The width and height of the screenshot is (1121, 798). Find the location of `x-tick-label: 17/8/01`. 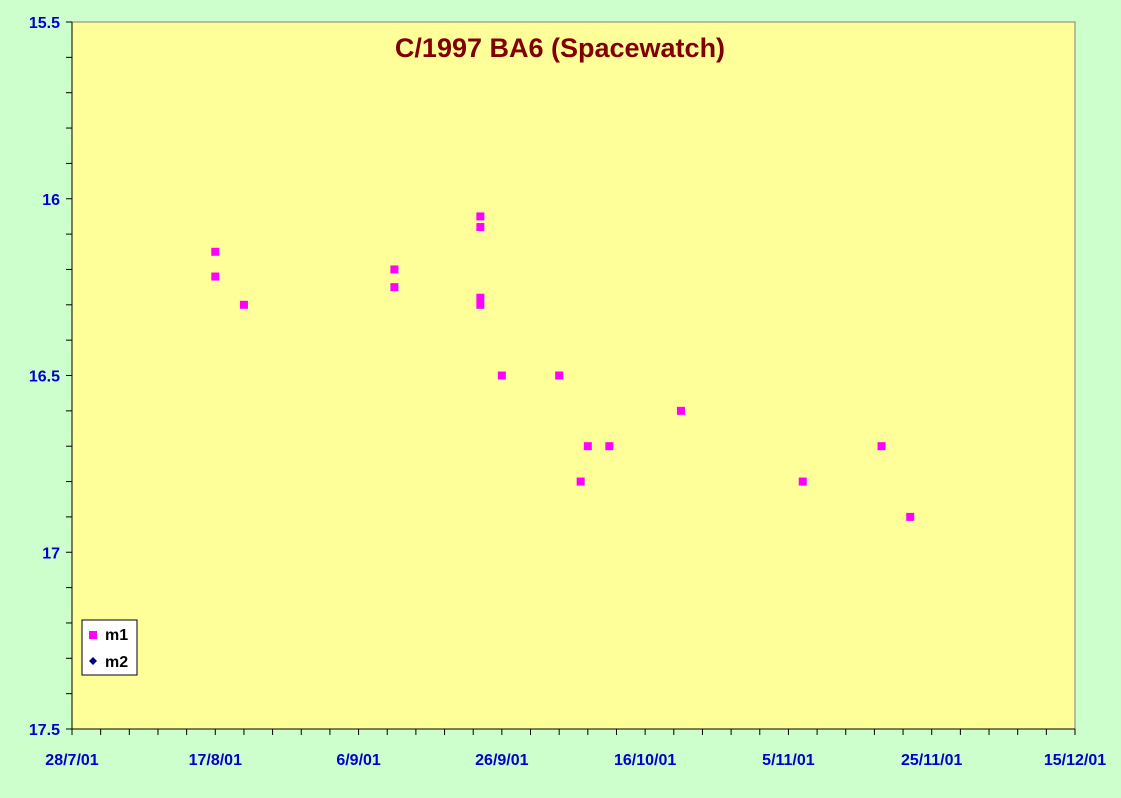

x-tick-label: 17/8/01 is located at coordinates (215, 760).